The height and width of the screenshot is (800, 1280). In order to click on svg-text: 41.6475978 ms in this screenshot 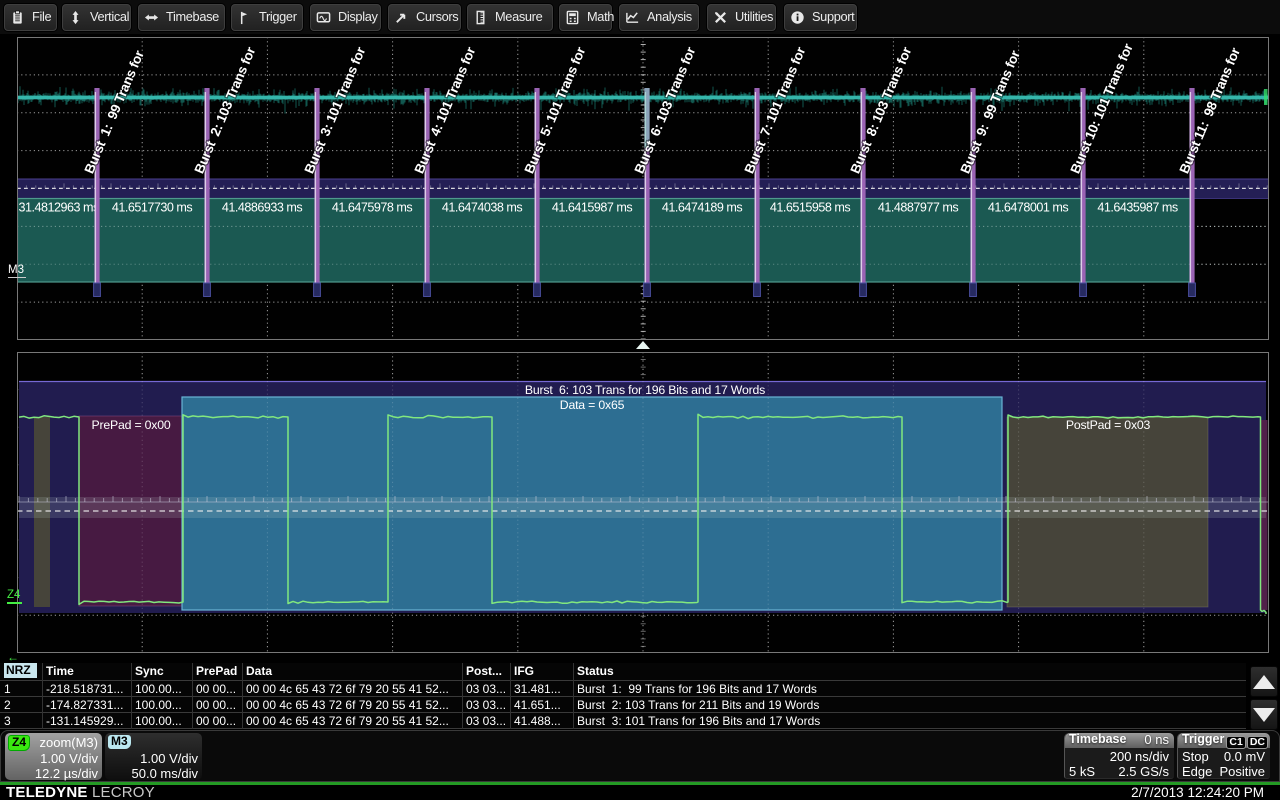, I will do `click(372, 208)`.